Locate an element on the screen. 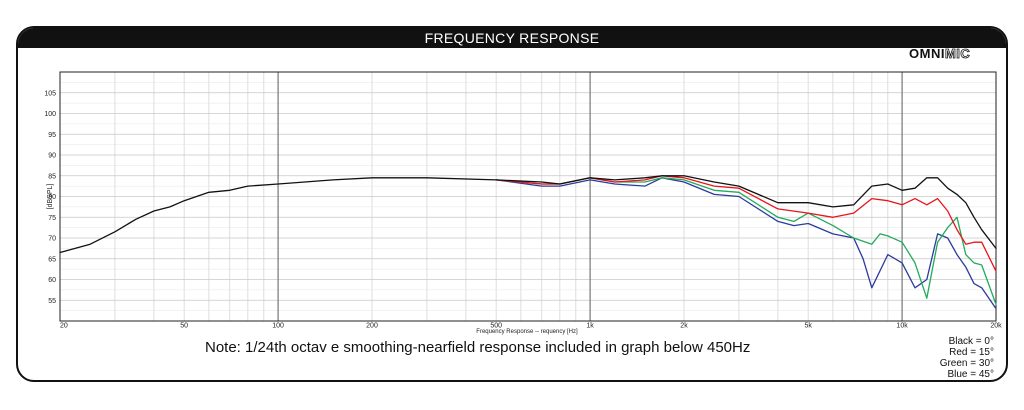 This screenshot has height=410, width=1024. x-tick-label: 200 is located at coordinates (372, 326).